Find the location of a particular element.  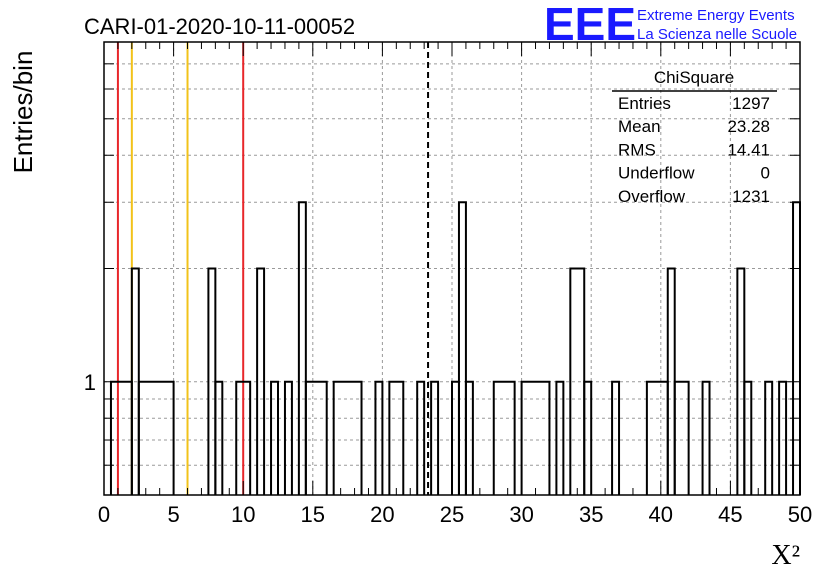

x-tick-label: 30 is located at coordinates (521, 514).